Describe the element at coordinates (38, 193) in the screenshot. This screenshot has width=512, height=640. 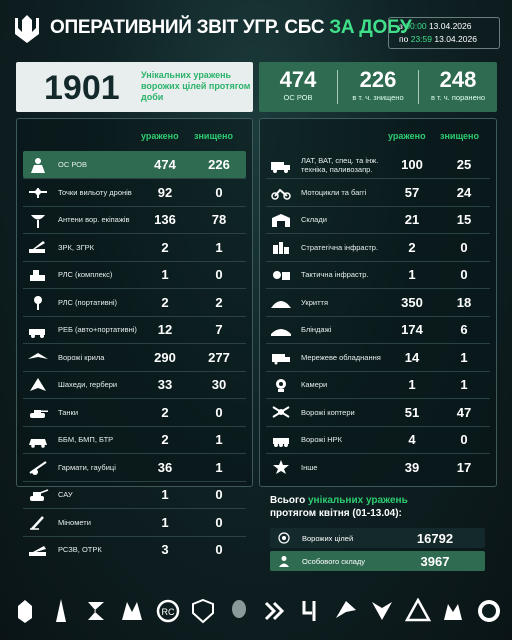
I see `drone-launch-point-icon` at that location.